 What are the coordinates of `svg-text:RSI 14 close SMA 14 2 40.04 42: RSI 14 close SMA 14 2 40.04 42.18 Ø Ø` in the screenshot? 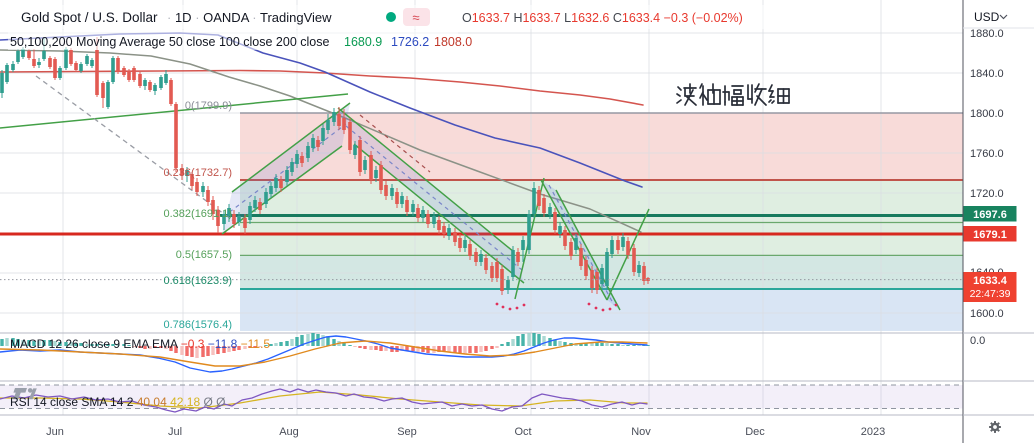 It's located at (118, 402).